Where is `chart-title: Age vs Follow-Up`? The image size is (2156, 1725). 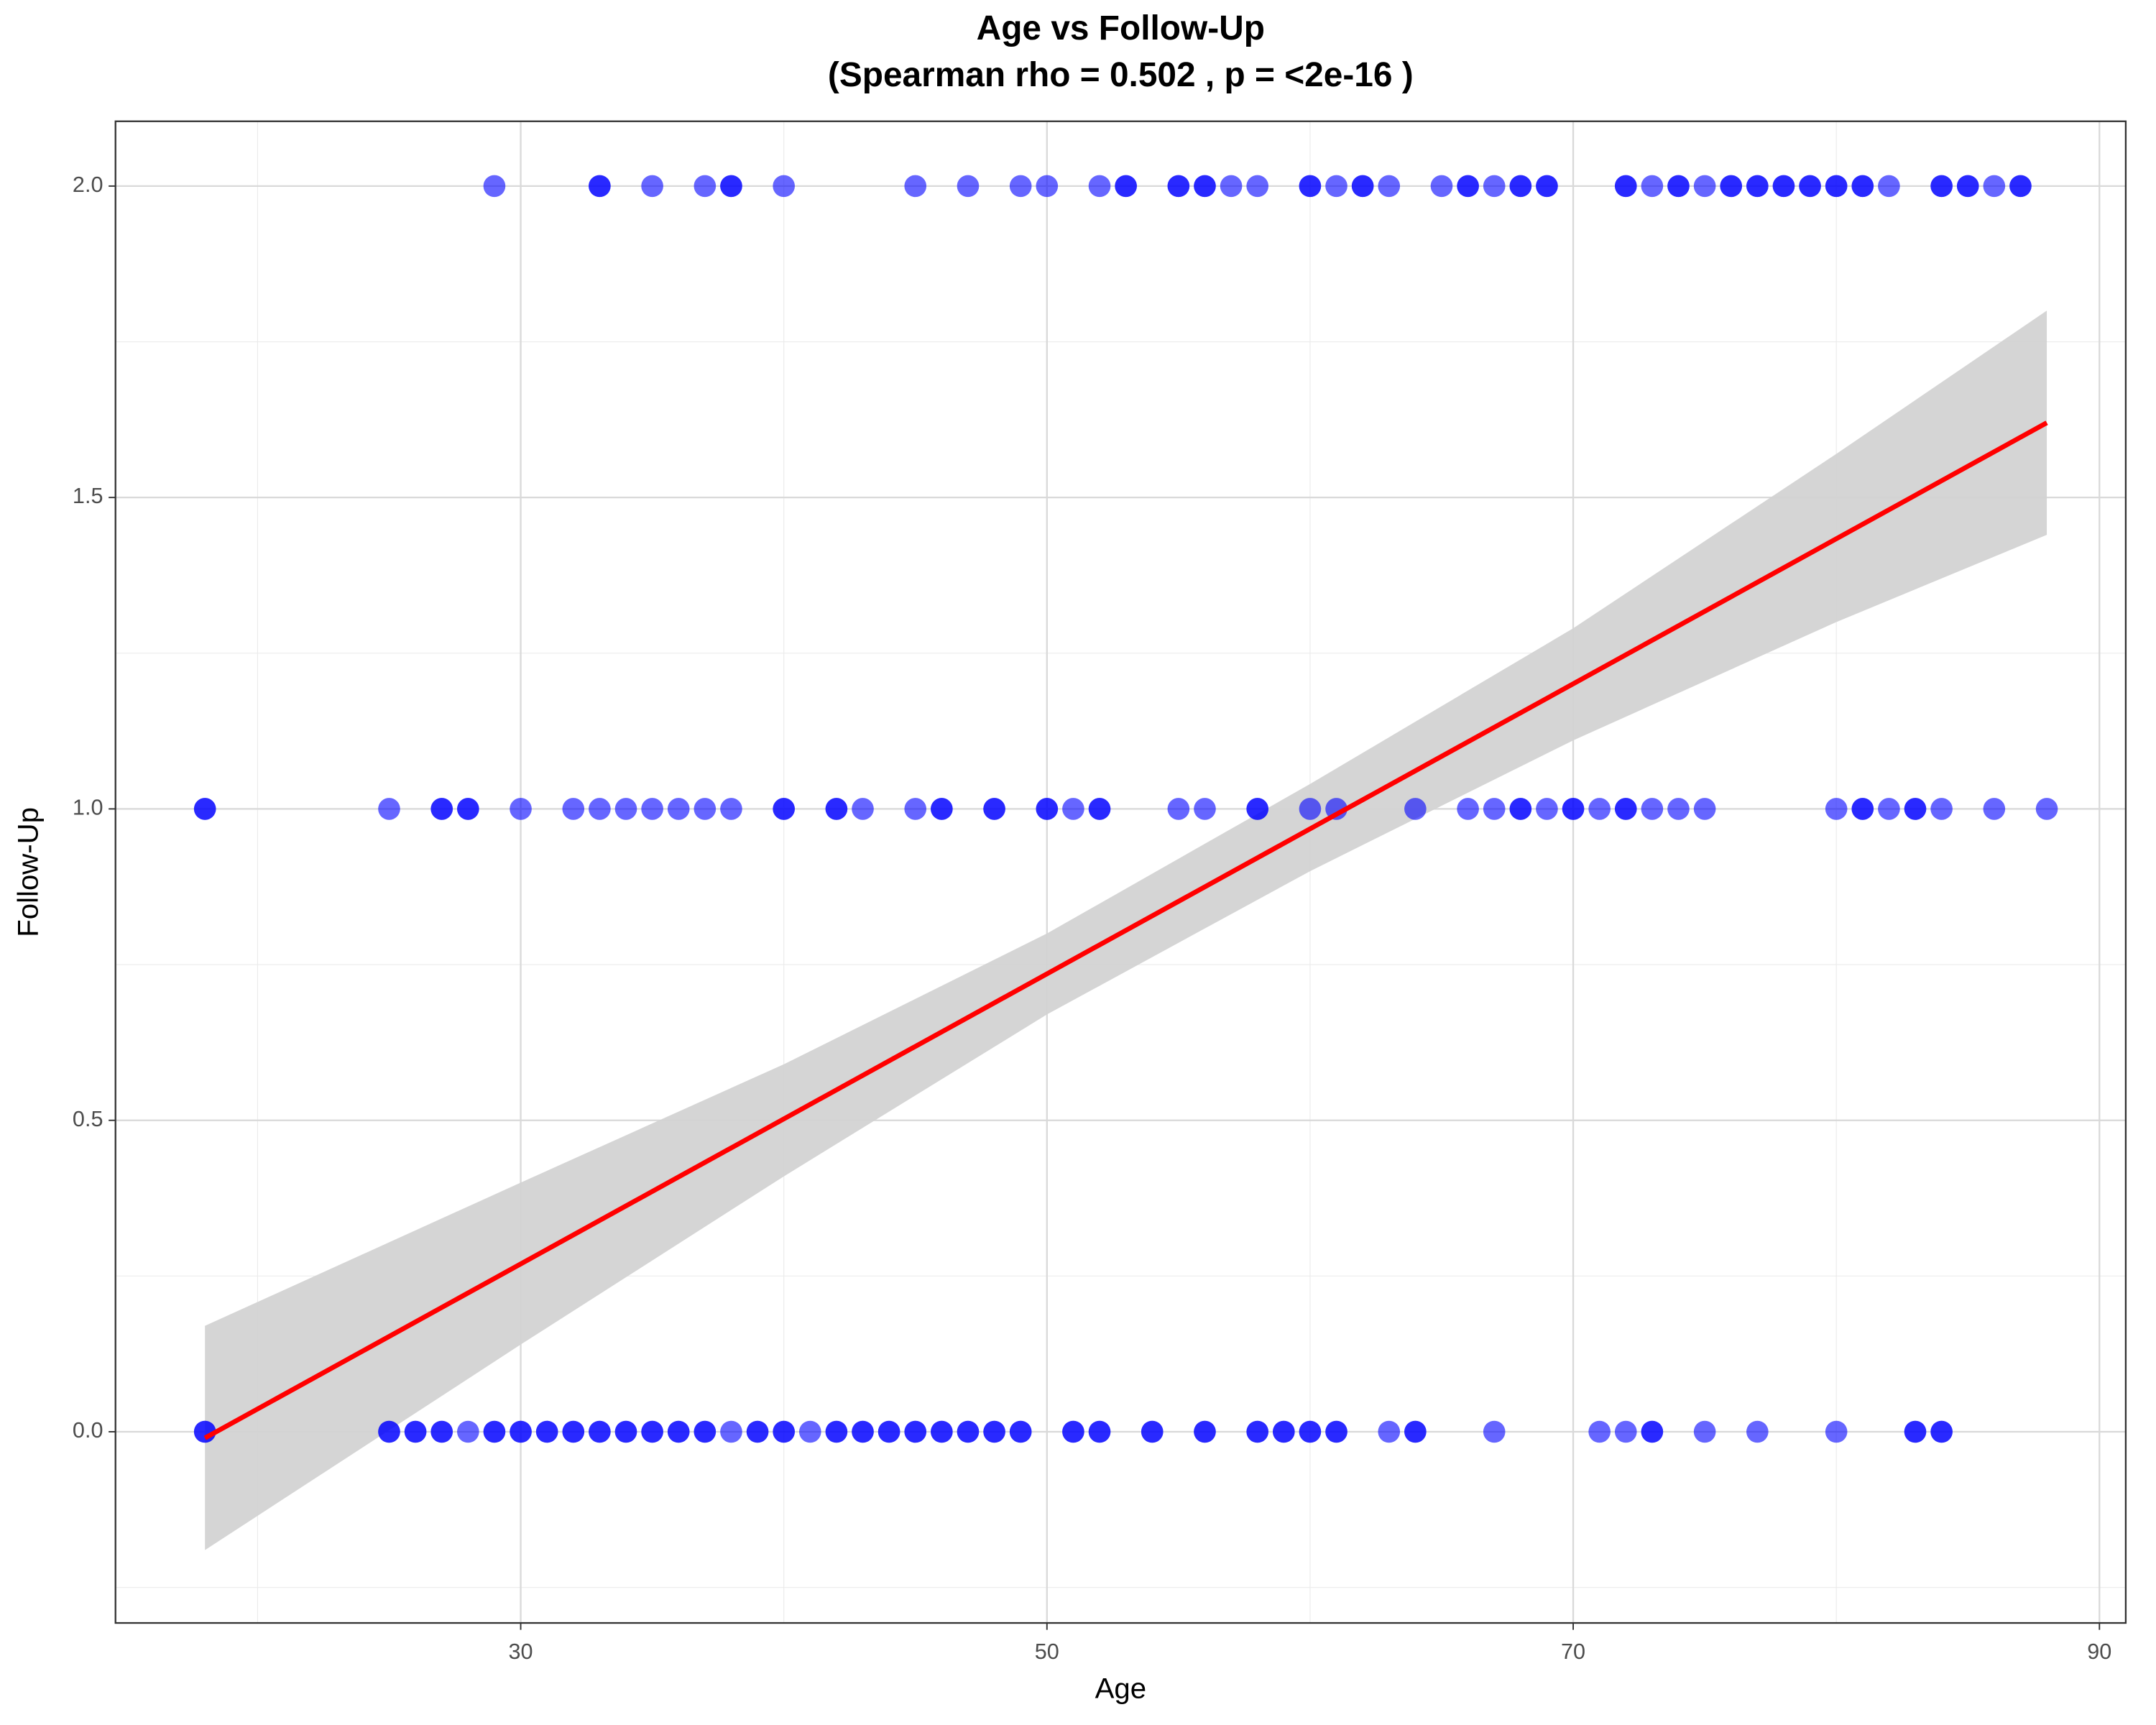
chart-title: Age vs Follow-Up is located at coordinates (1121, 28).